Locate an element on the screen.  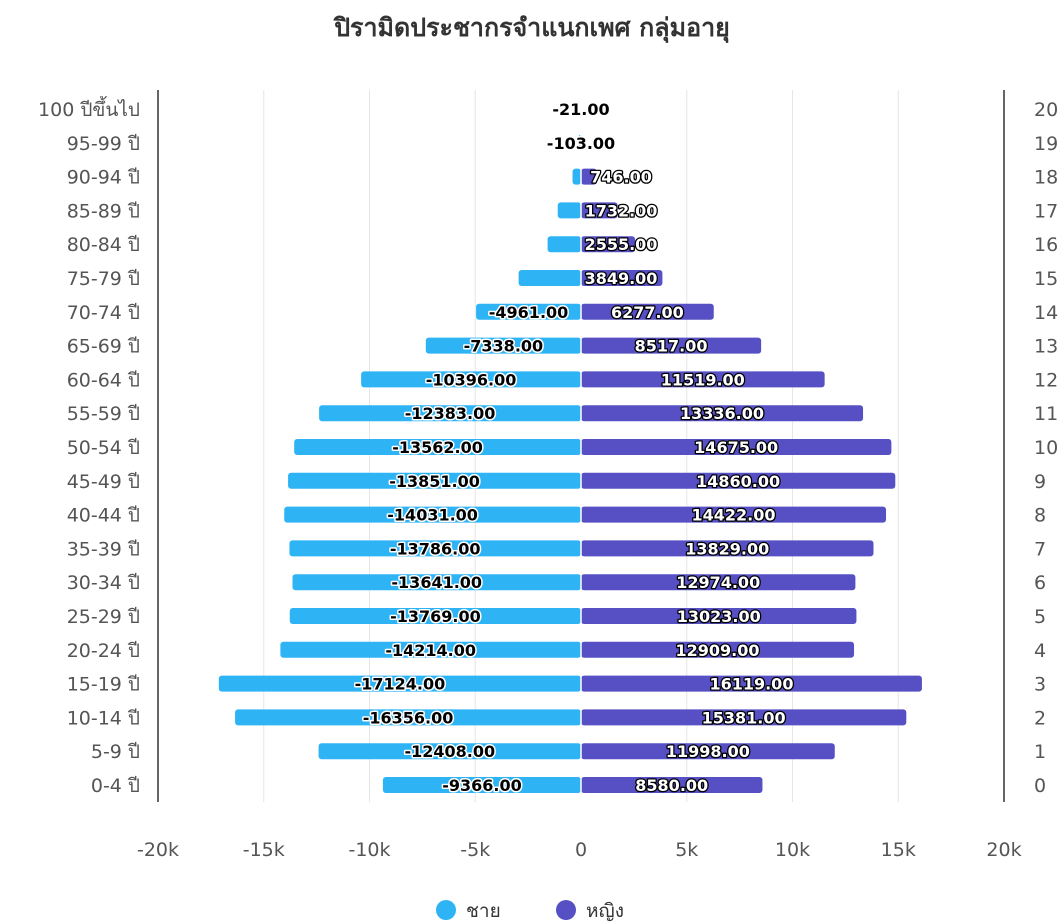
y-category-label: 5-9 ปี is located at coordinates (115, 752).